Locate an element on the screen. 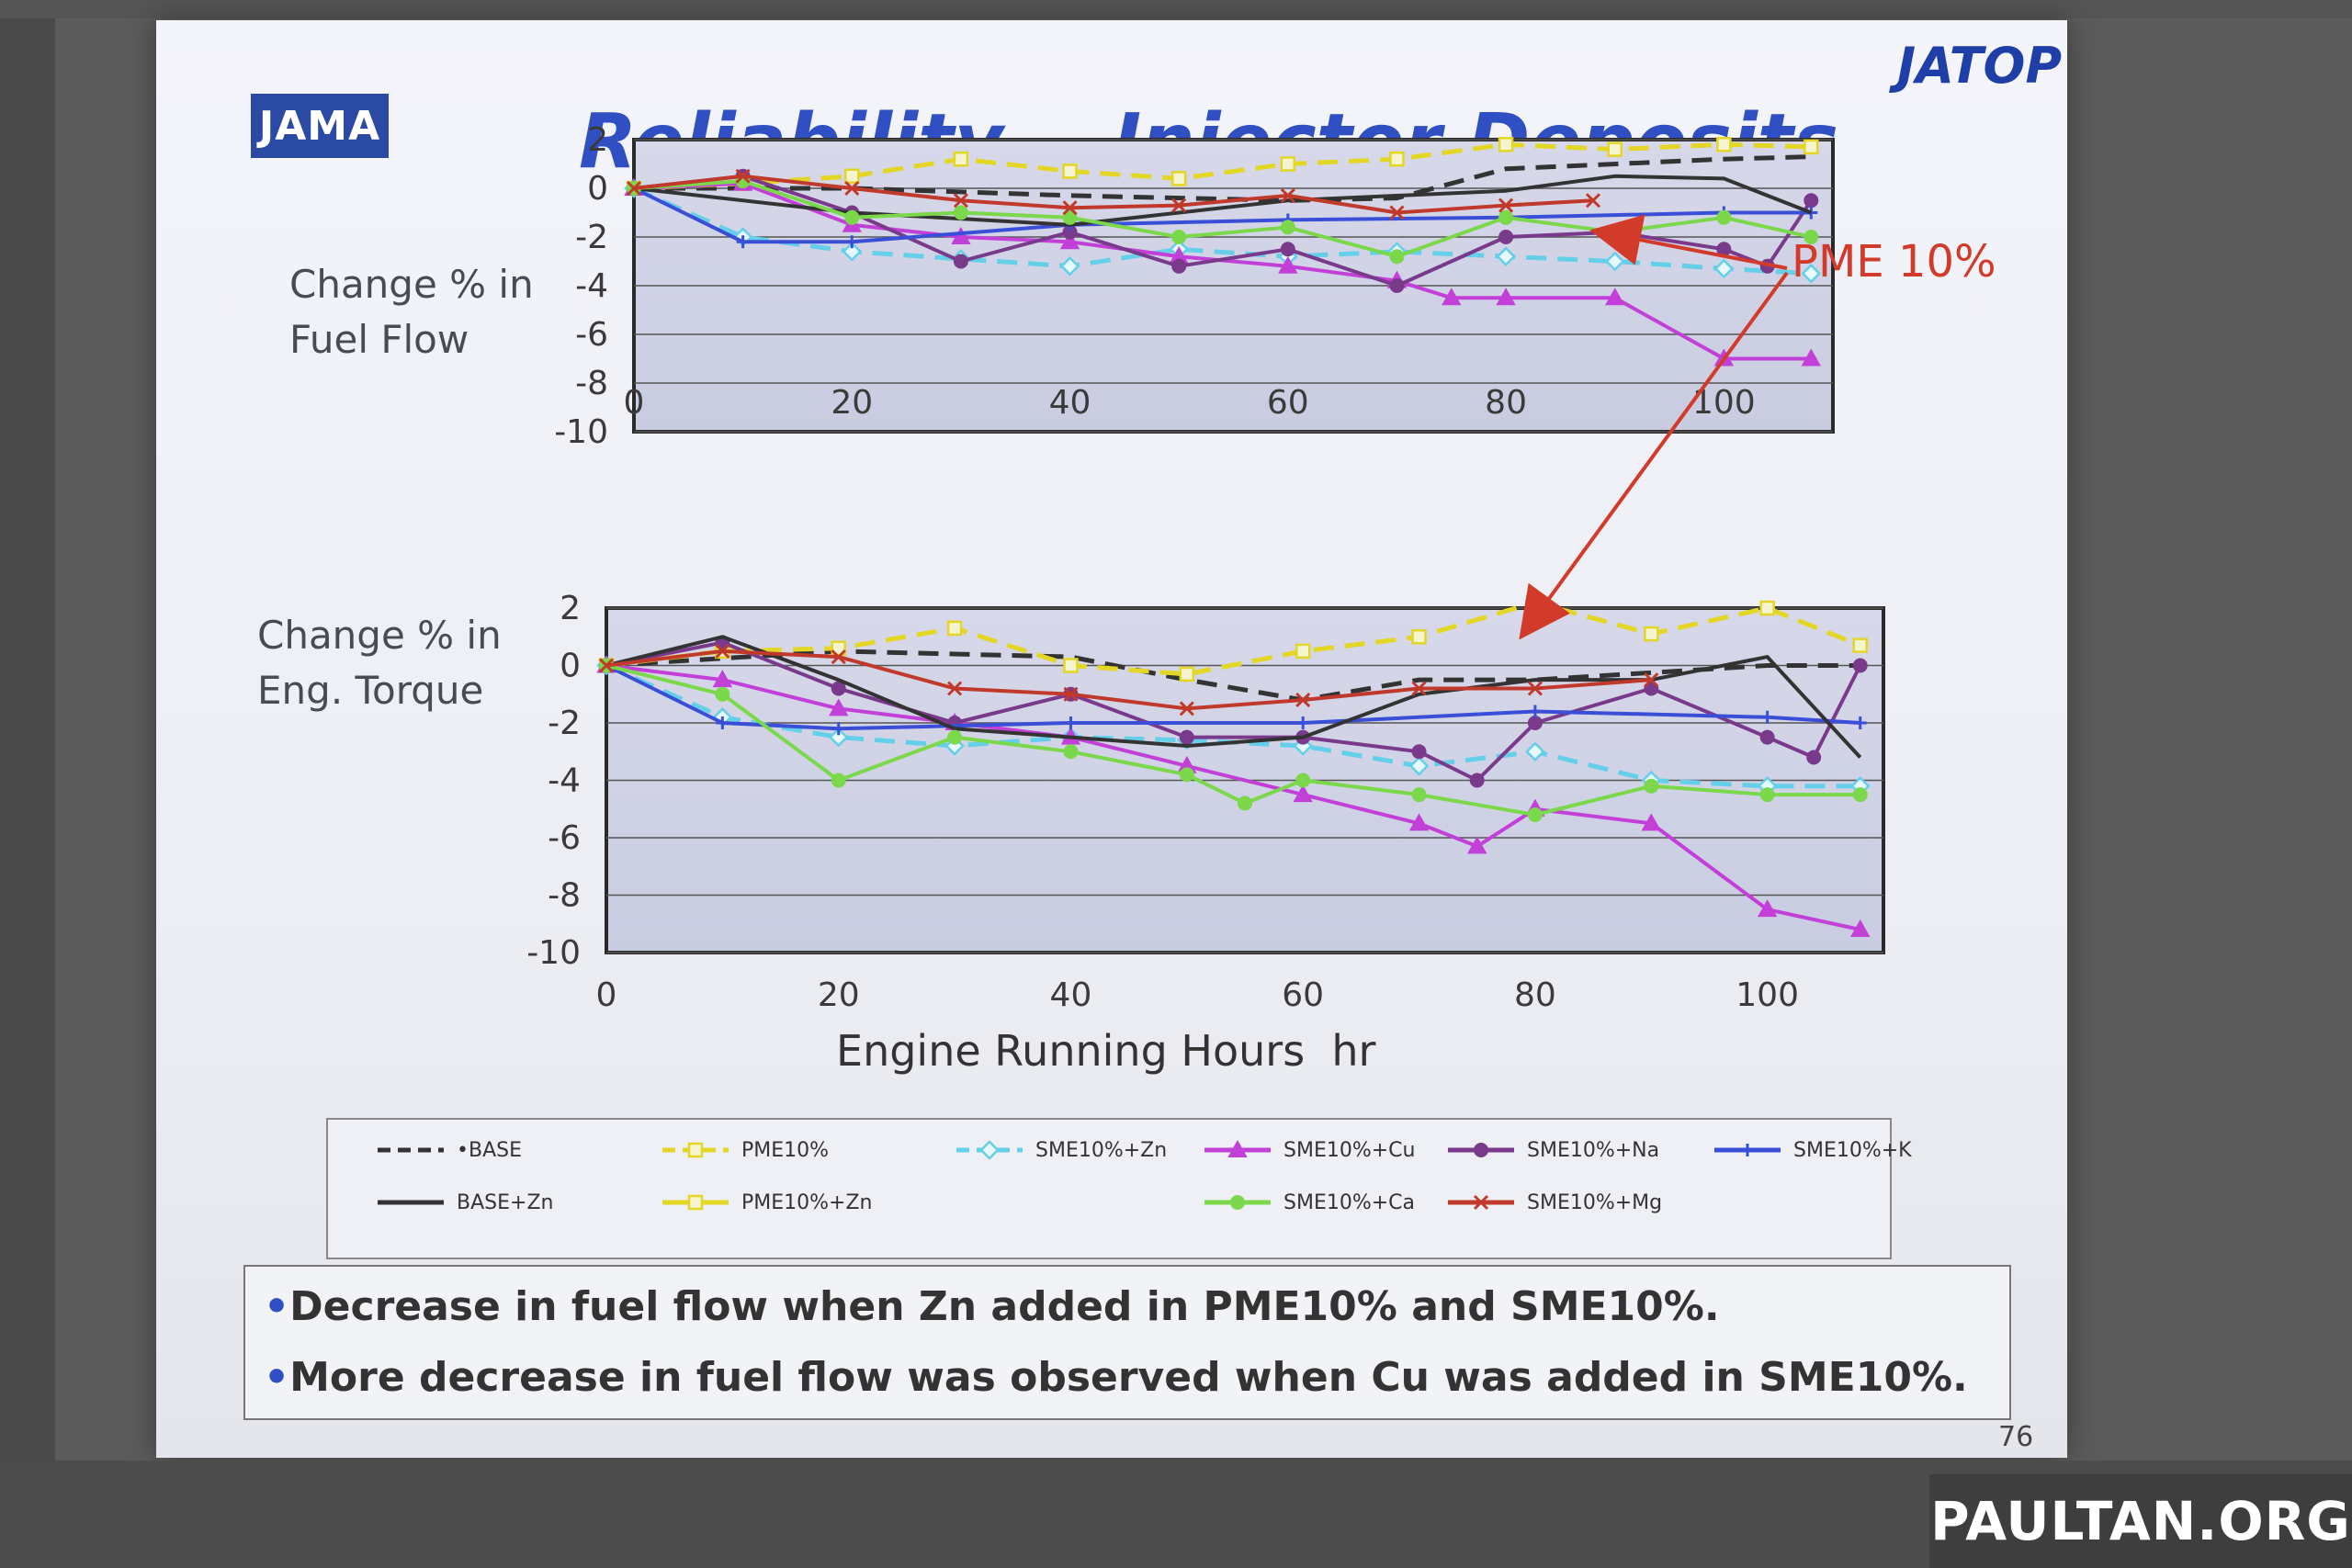  x-axis-label: Engine Running Hours hr is located at coordinates (1106, 1051).